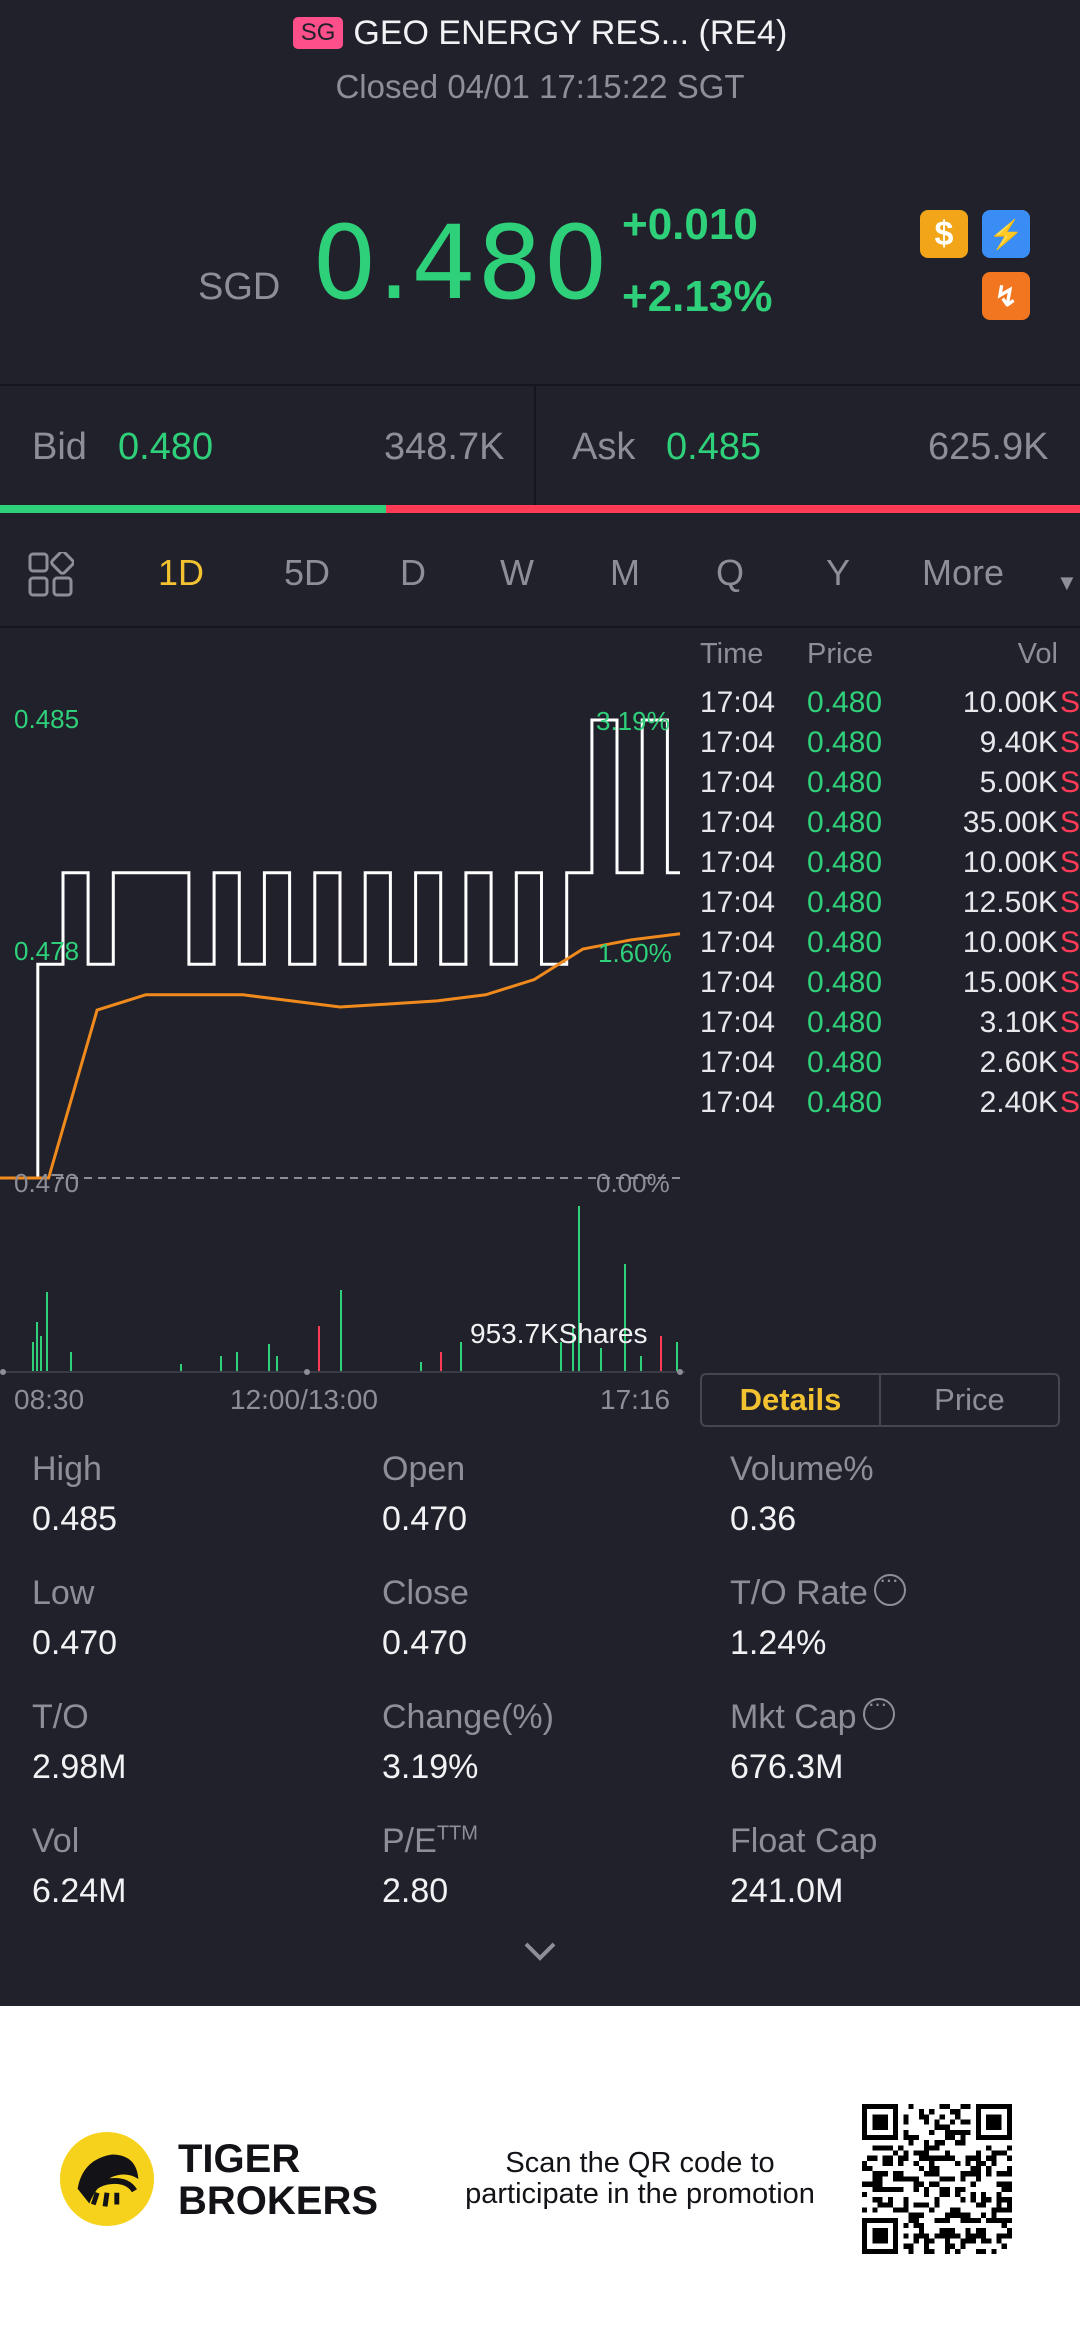  I want to click on tiger-logo-icon, so click(107, 2179).